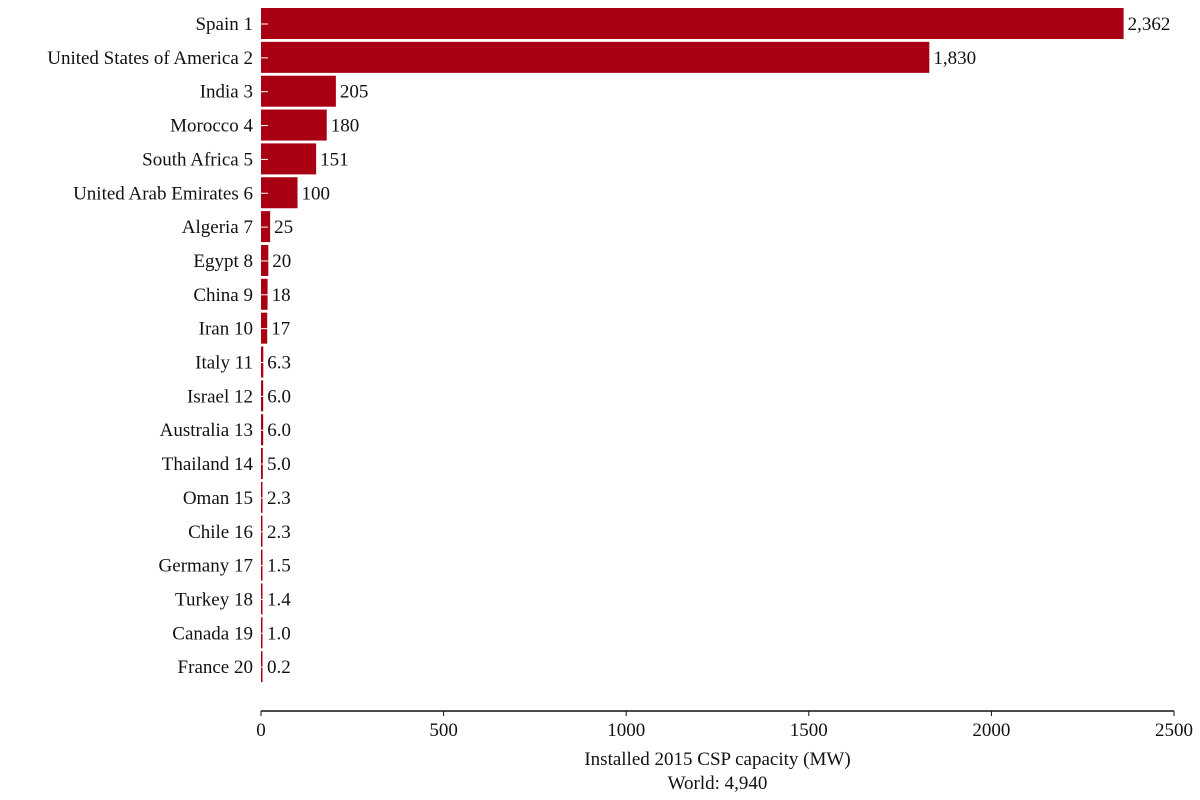  What do you see at coordinates (226, 92) in the screenshot?
I see `category-label: India 3` at bounding box center [226, 92].